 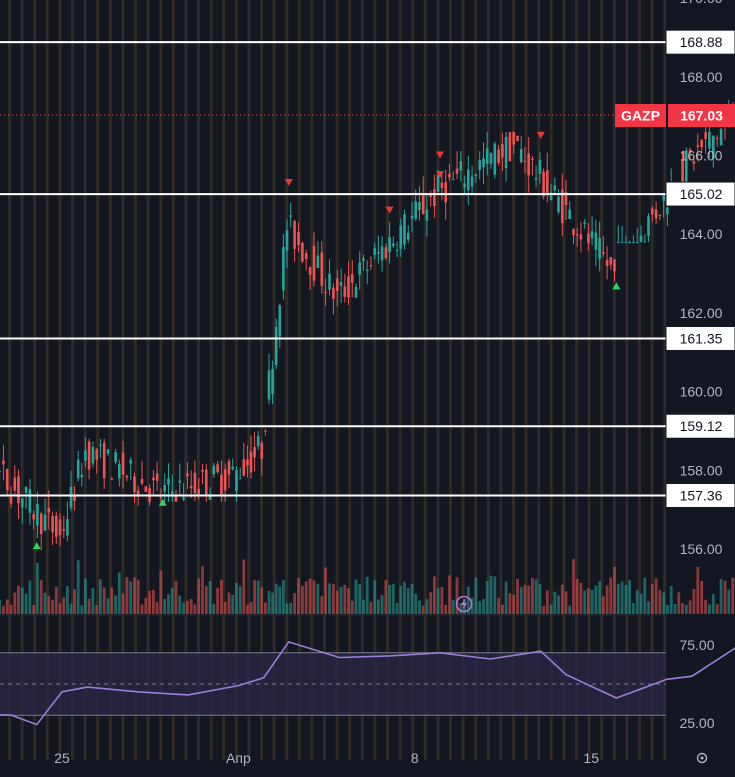 What do you see at coordinates (700, 495) in the screenshot?
I see `level-label-box` at bounding box center [700, 495].